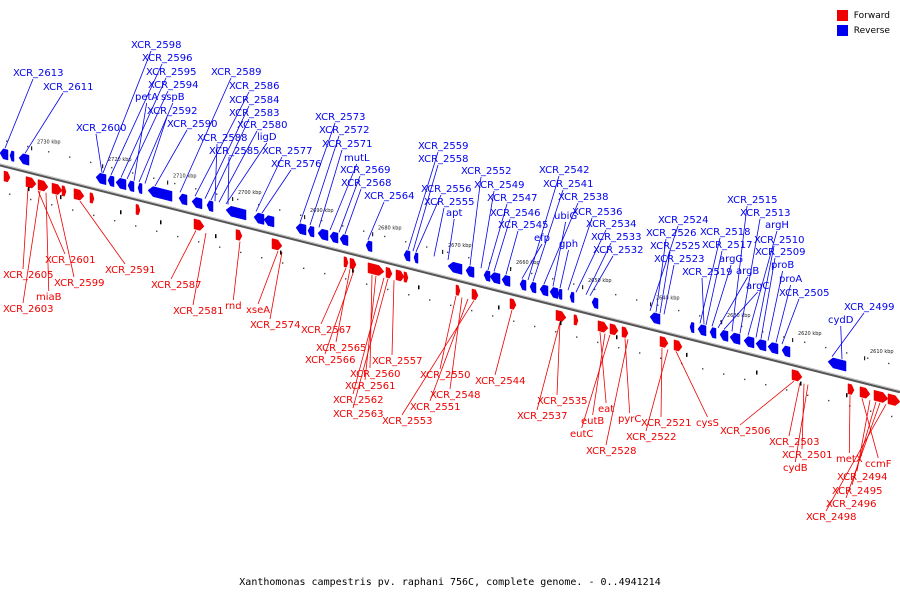 This screenshot has width=900, height=600. What do you see at coordinates (862, 477) in the screenshot?
I see `gene-label: XCR_2494` at bounding box center [862, 477].